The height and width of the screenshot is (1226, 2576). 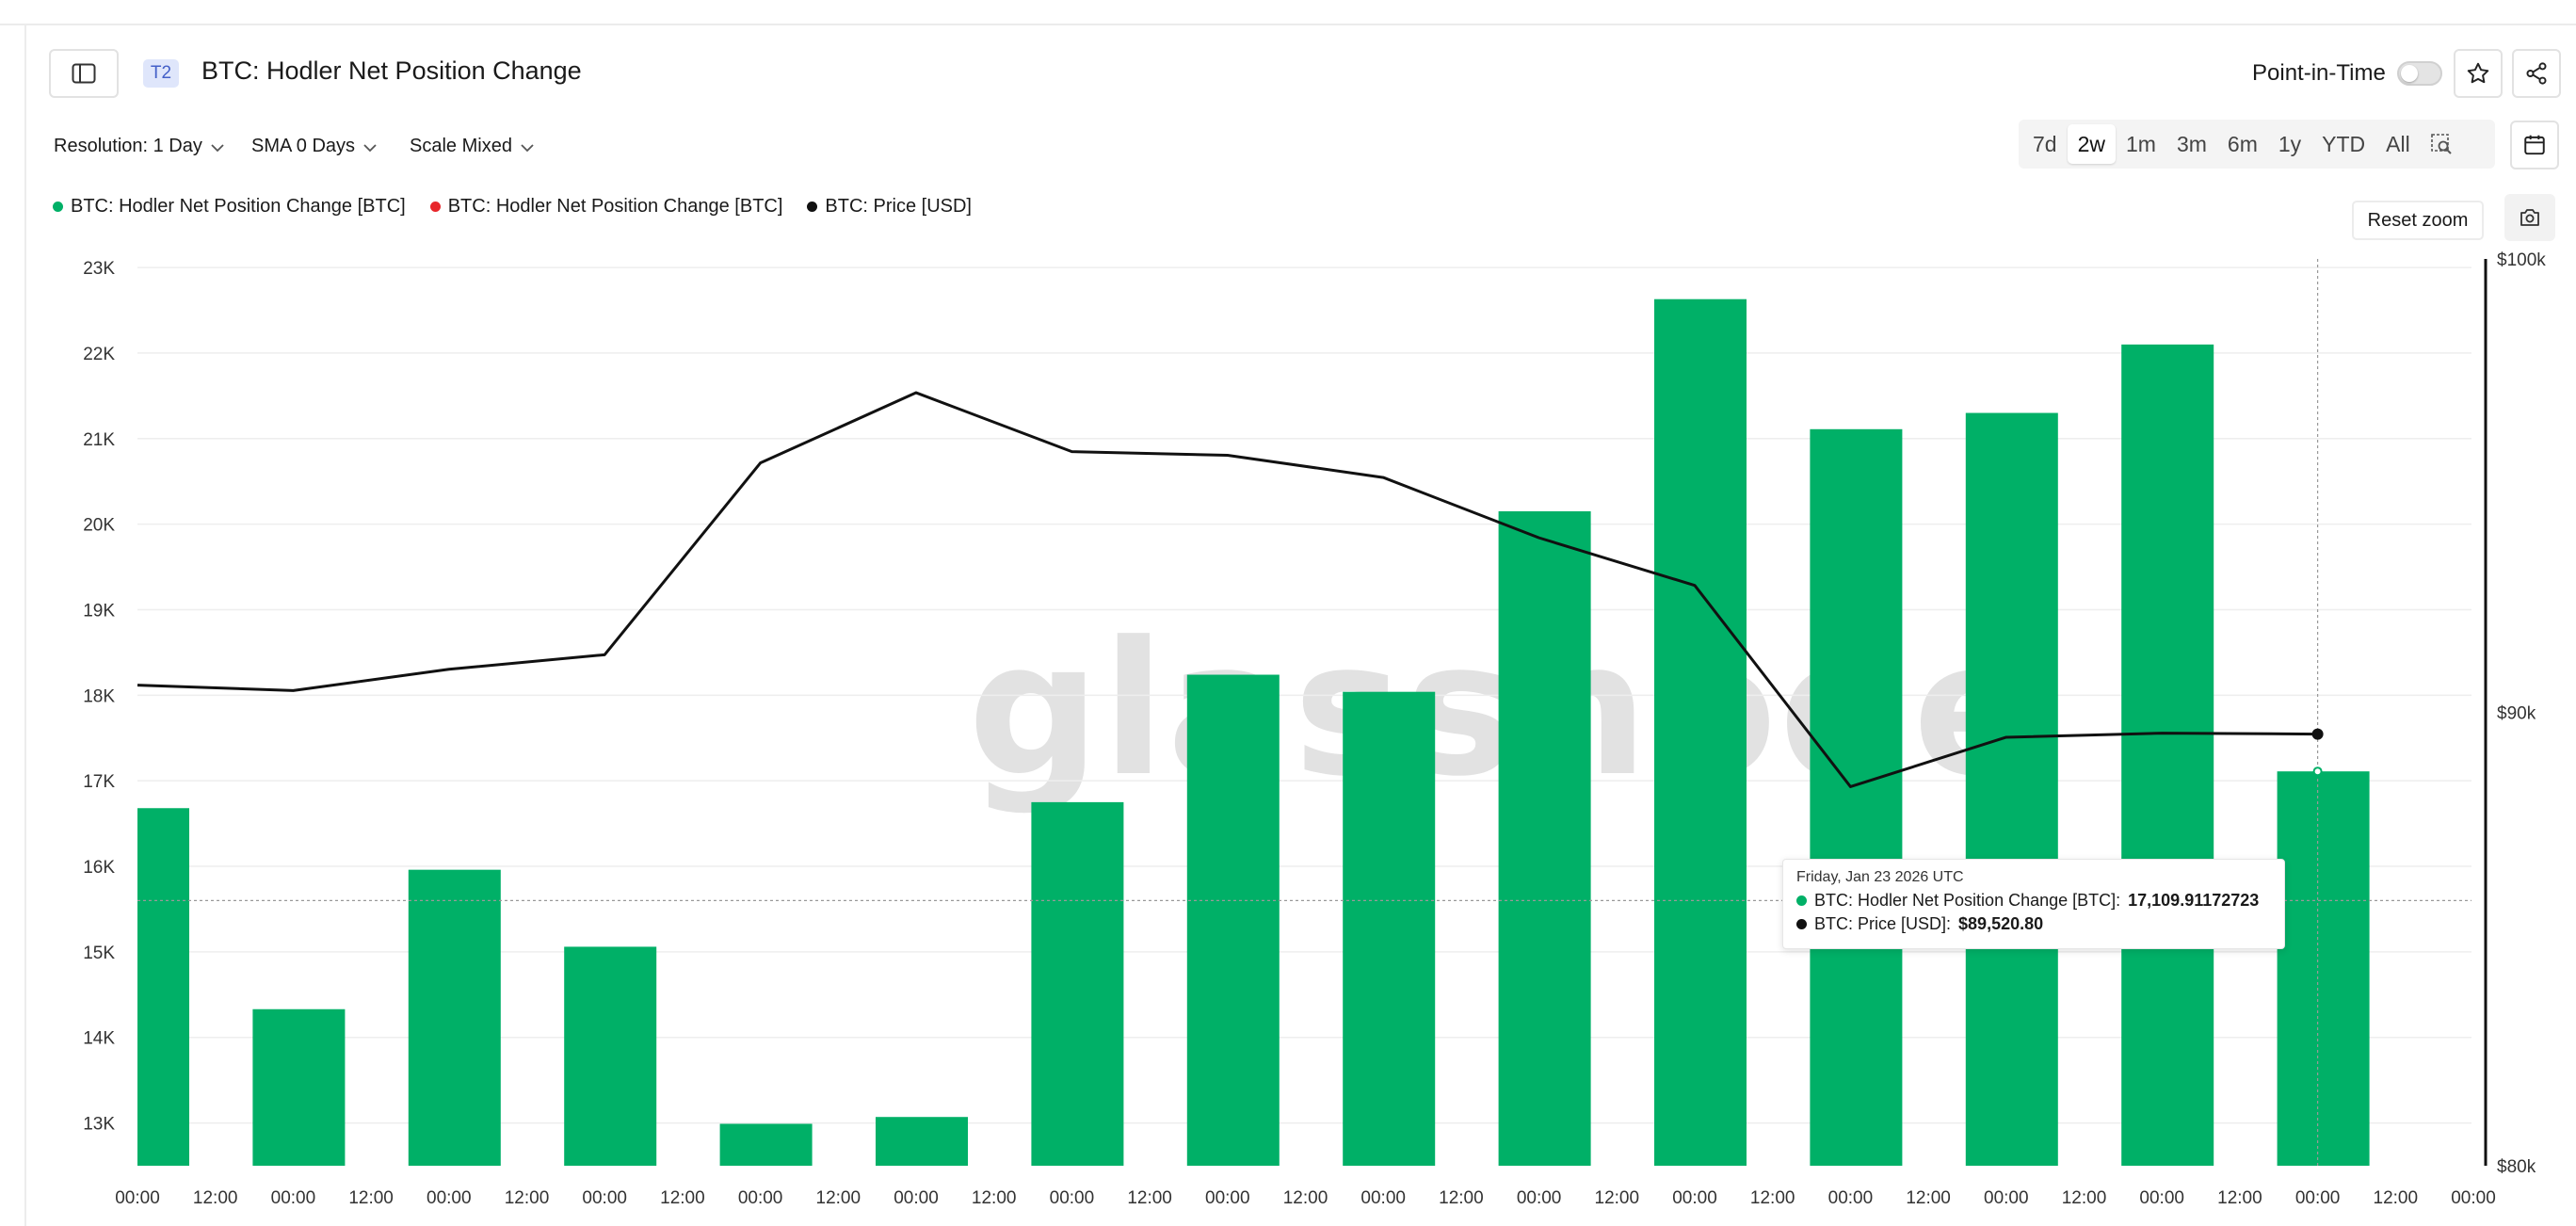 I want to click on legend-item: BTC: Price [USD], so click(x=889, y=207).